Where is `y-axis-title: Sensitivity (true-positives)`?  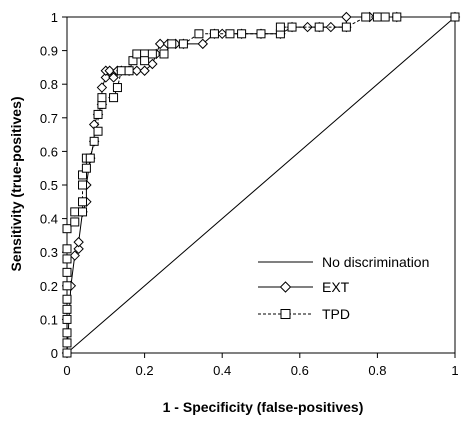
y-axis-title: Sensitivity (true-positives) is located at coordinates (16, 183).